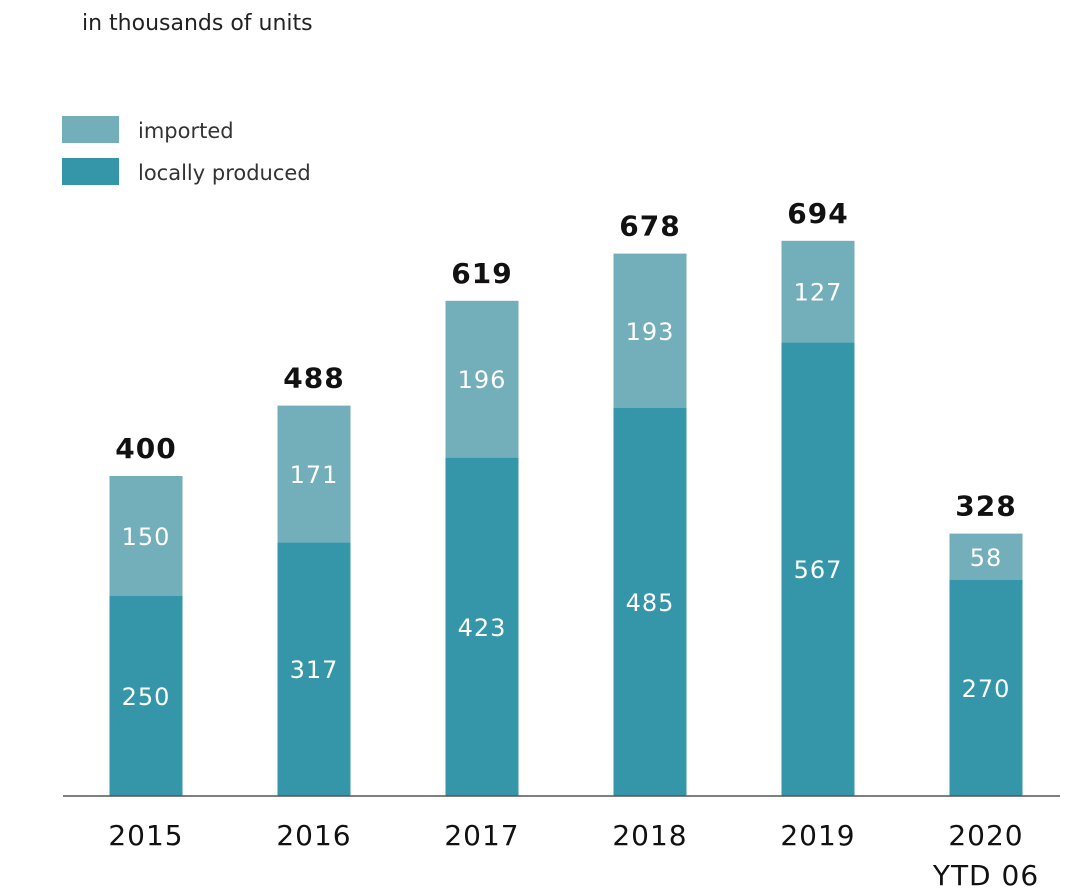 The height and width of the screenshot is (892, 1080). I want to click on value-label-imported: 58, so click(986, 558).